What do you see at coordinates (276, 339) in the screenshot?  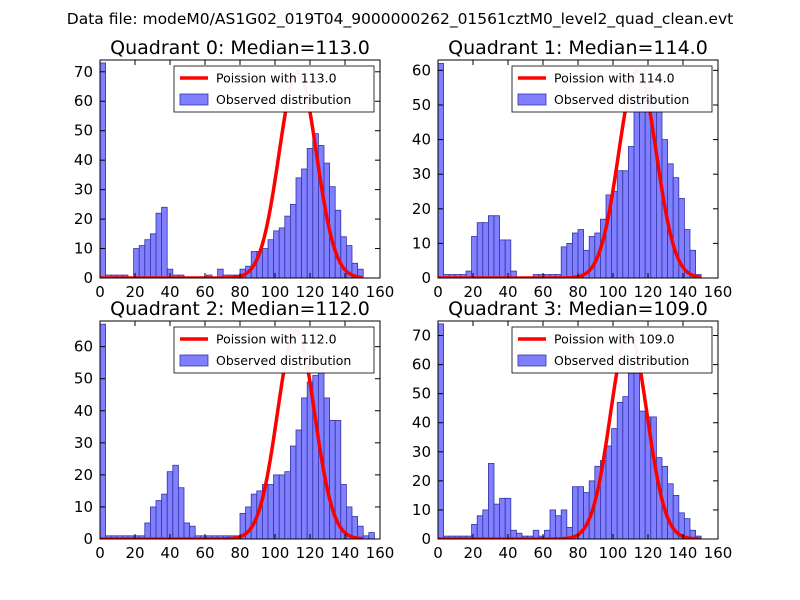 I see `legend-line-label: Poission with 112.0` at bounding box center [276, 339].